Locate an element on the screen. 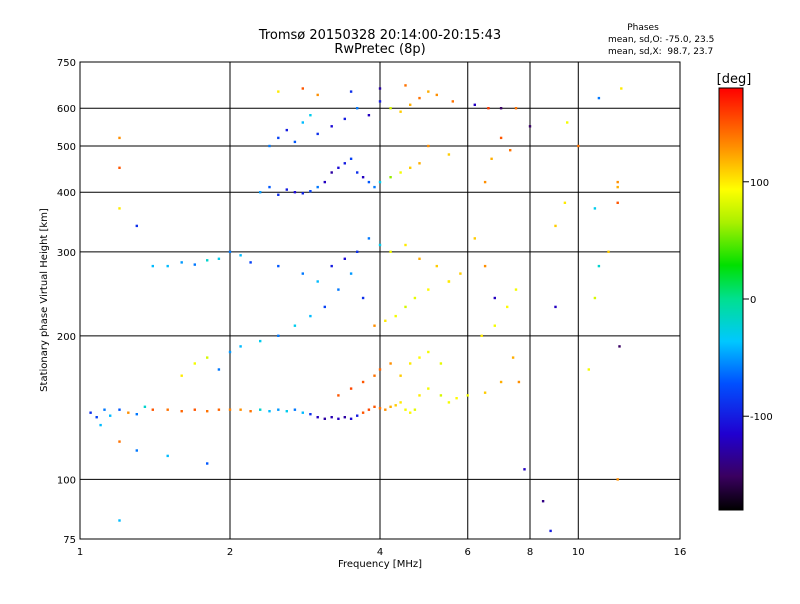 The image size is (800, 604). x-tick-label: 6 is located at coordinates (468, 552).